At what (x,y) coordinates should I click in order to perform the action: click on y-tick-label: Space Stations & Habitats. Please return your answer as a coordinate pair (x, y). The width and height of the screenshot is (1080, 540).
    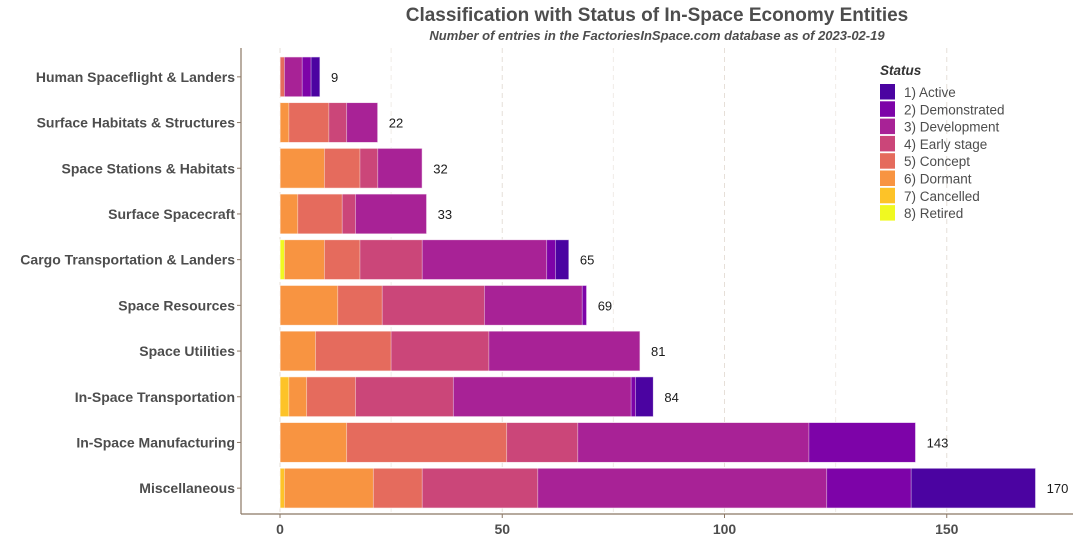
    Looking at the image, I should click on (149, 168).